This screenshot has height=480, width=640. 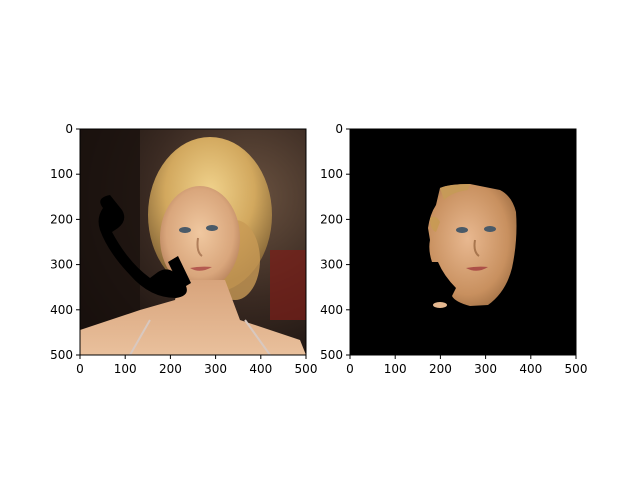 I want to click on bar-occluder, so click(x=179, y=272).